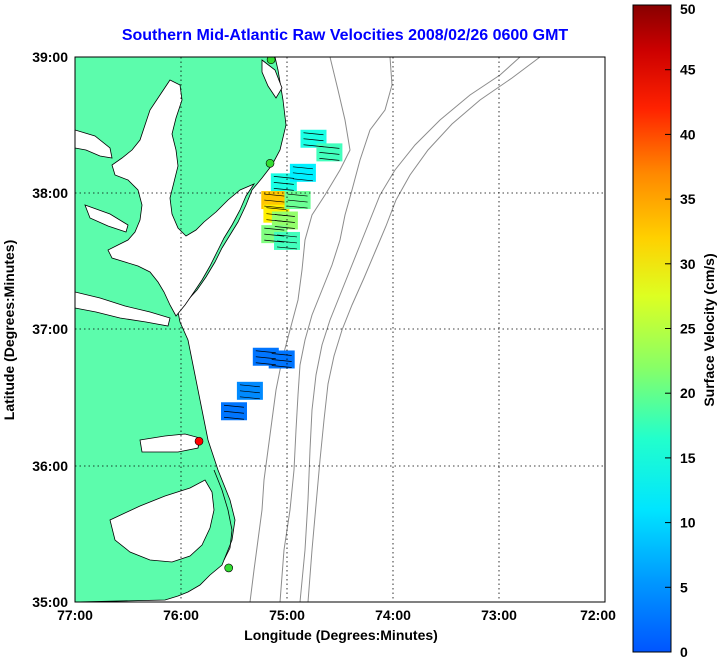 The height and width of the screenshot is (659, 724). What do you see at coordinates (50, 57) in the screenshot?
I see `y-tick-label: 39:00` at bounding box center [50, 57].